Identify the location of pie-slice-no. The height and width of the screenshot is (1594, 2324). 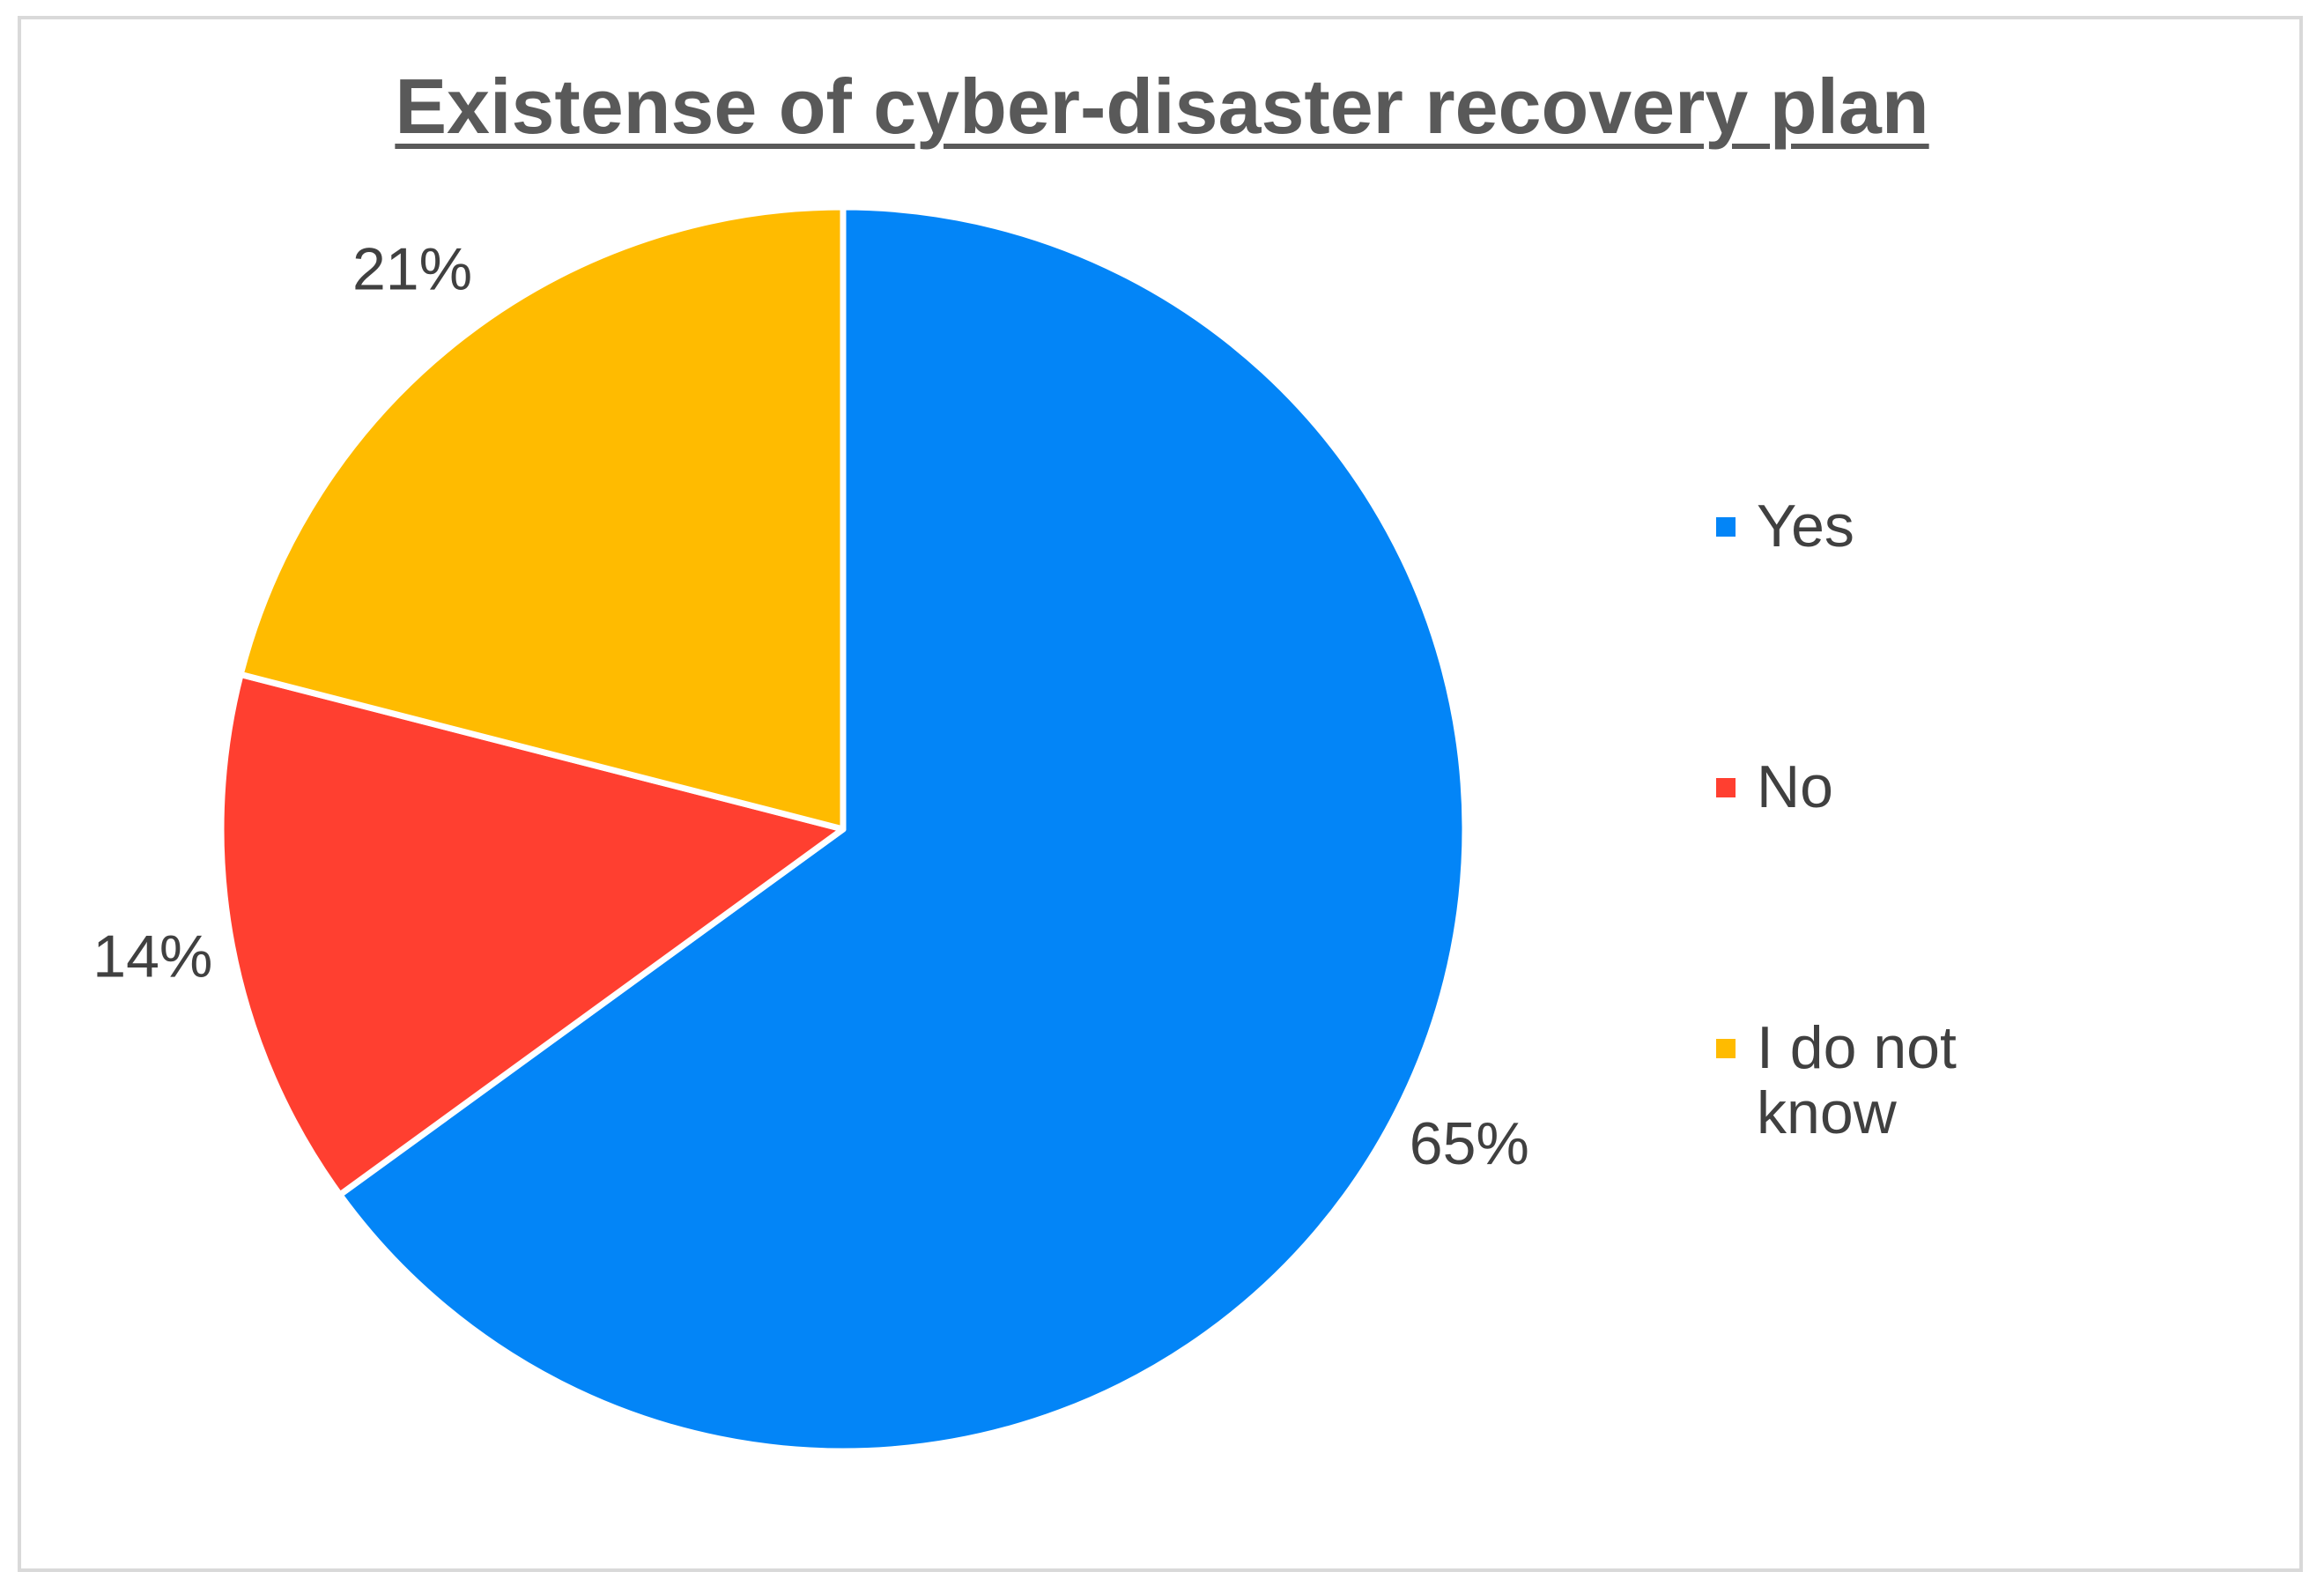
(532, 934).